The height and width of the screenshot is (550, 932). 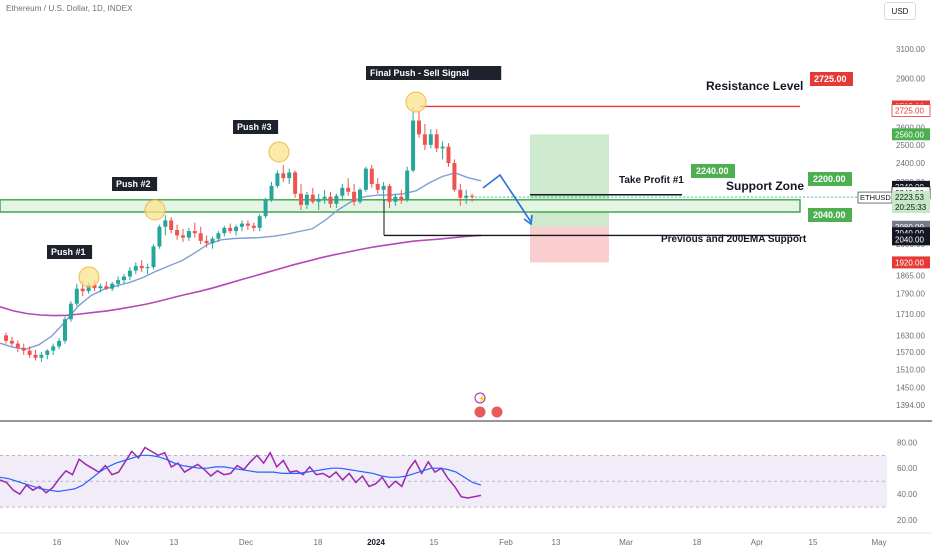 I want to click on support-zone, so click(x=400, y=205).